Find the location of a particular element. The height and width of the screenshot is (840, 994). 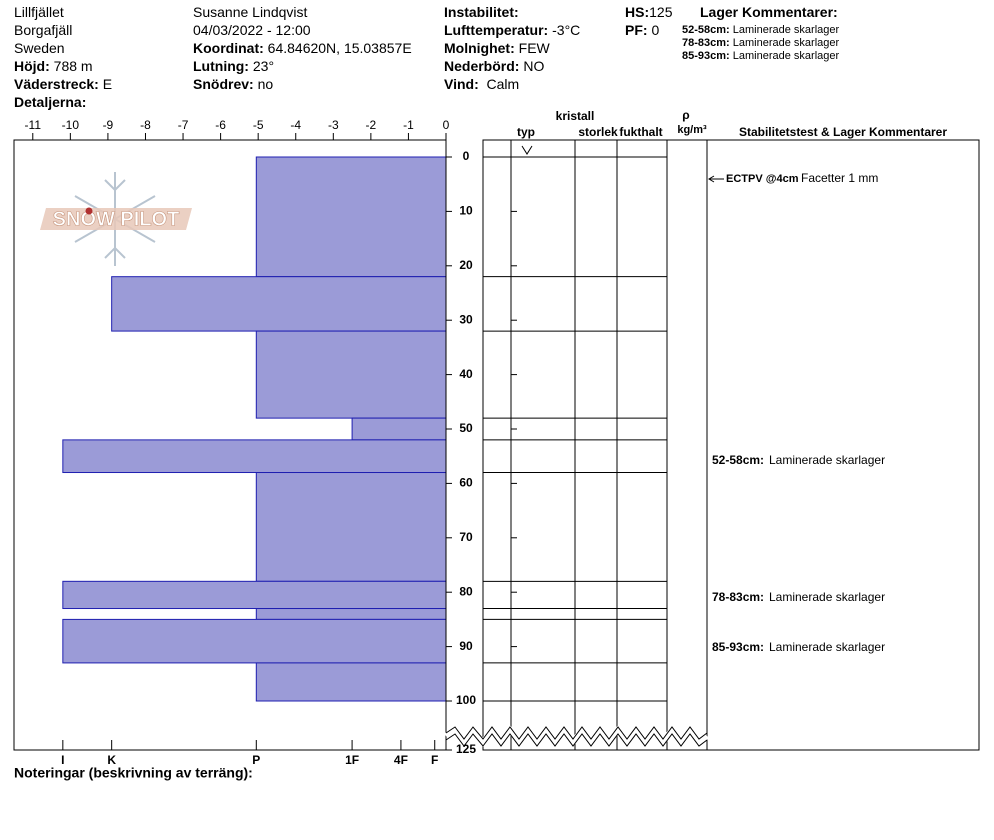

comment-depth: 78-83cm: is located at coordinates (706, 43).